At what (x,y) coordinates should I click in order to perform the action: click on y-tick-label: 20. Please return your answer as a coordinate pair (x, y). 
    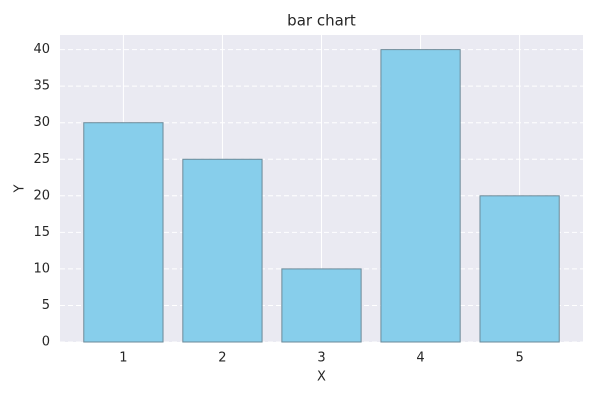
    Looking at the image, I should click on (41, 195).